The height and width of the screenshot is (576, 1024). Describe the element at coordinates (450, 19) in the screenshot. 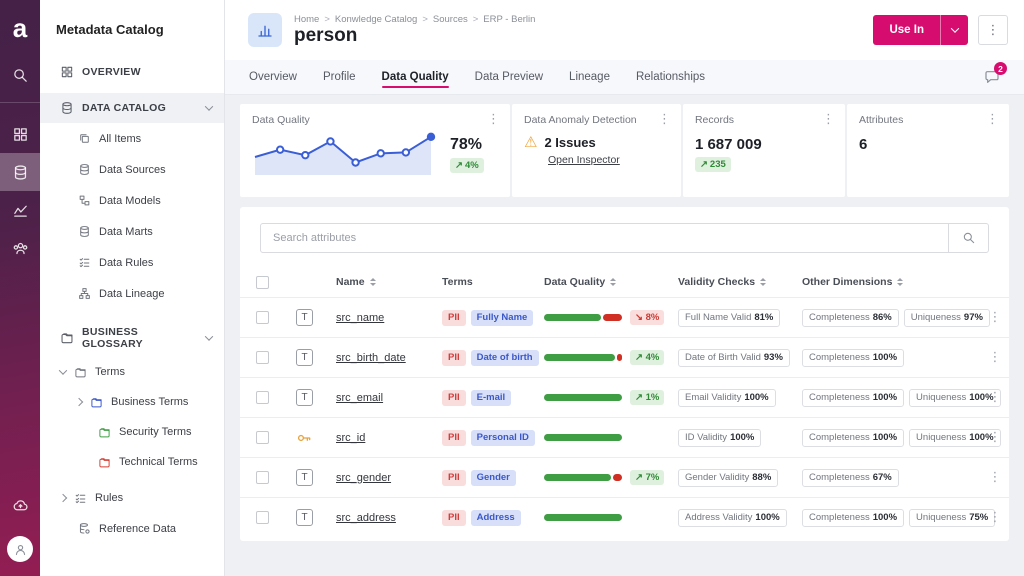

I see `breadcrumb-item: Sources` at that location.